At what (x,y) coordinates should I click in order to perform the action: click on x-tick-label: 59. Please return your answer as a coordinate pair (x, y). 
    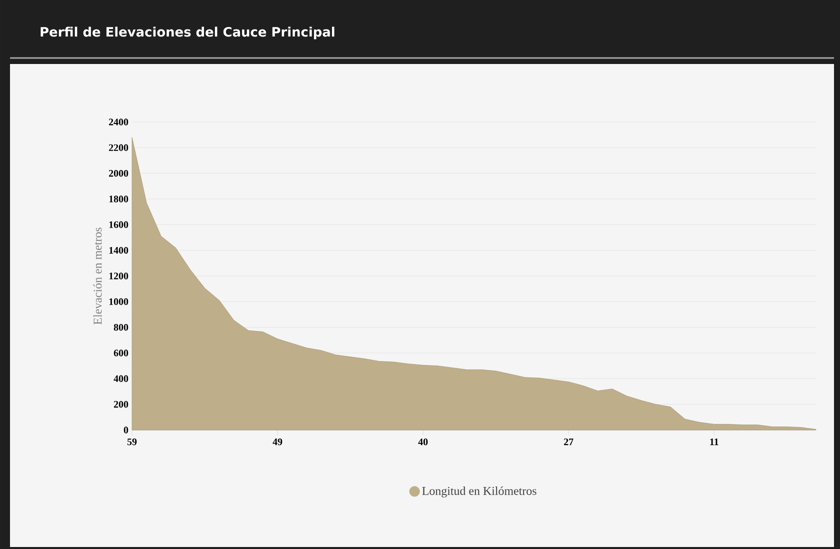
    Looking at the image, I should click on (132, 442).